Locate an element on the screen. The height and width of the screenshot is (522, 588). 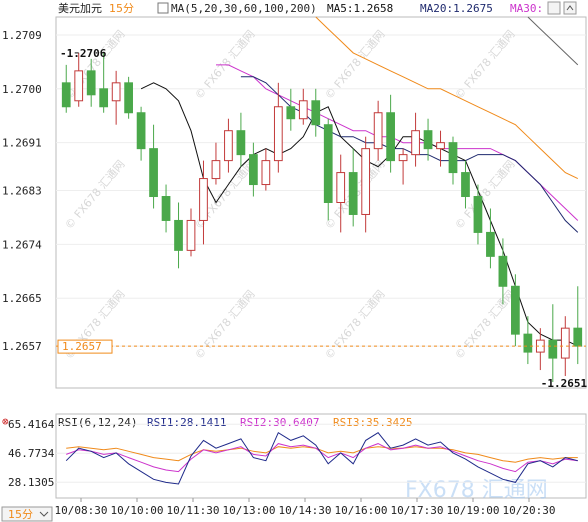
chart-controls is located at coordinates (562, 8).